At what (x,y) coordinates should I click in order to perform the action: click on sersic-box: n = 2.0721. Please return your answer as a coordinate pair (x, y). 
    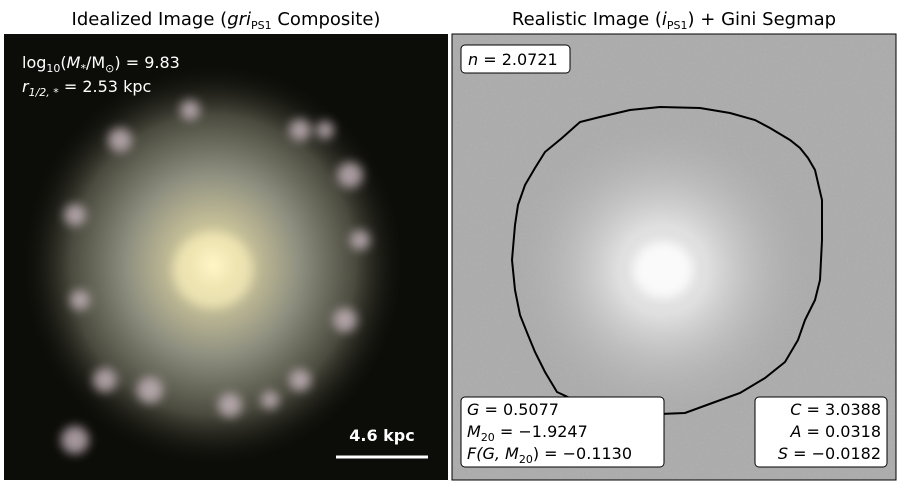
    Looking at the image, I should click on (515, 59).